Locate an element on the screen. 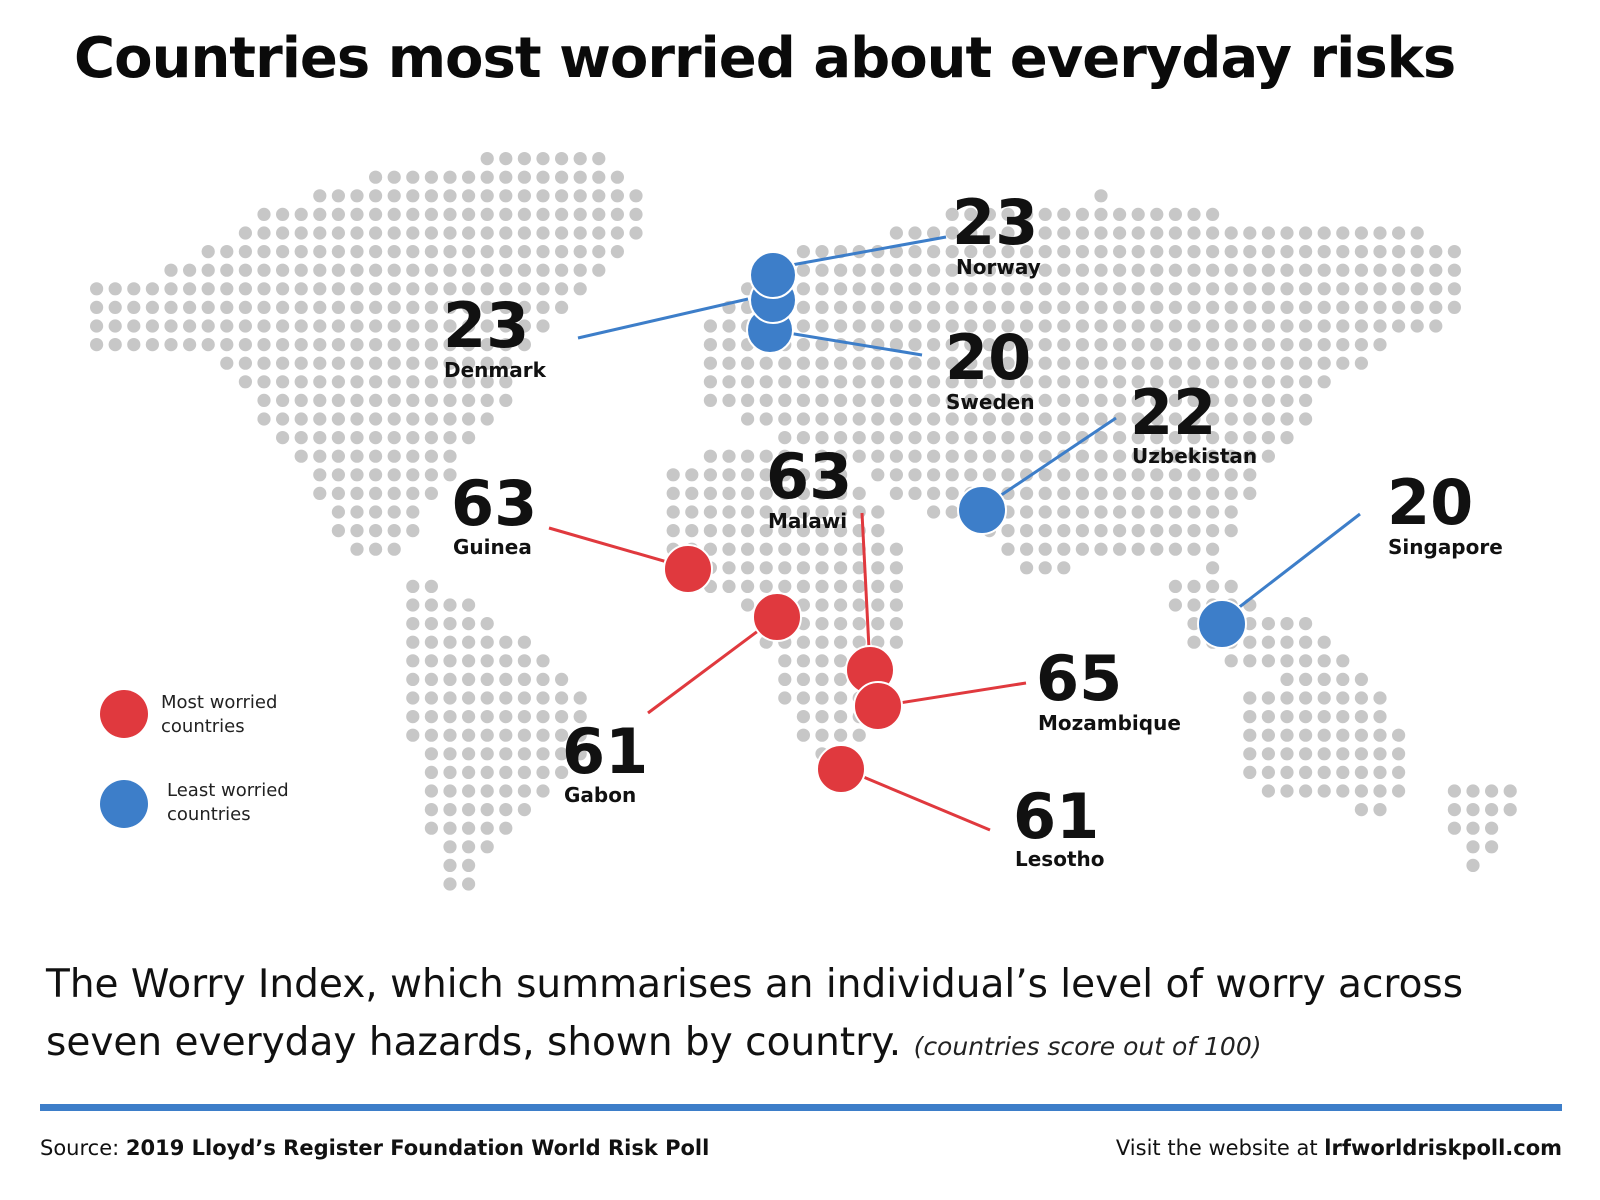 This screenshot has width=1600, height=1200. country-name-lesotho: Lesotho is located at coordinates (1060, 859).